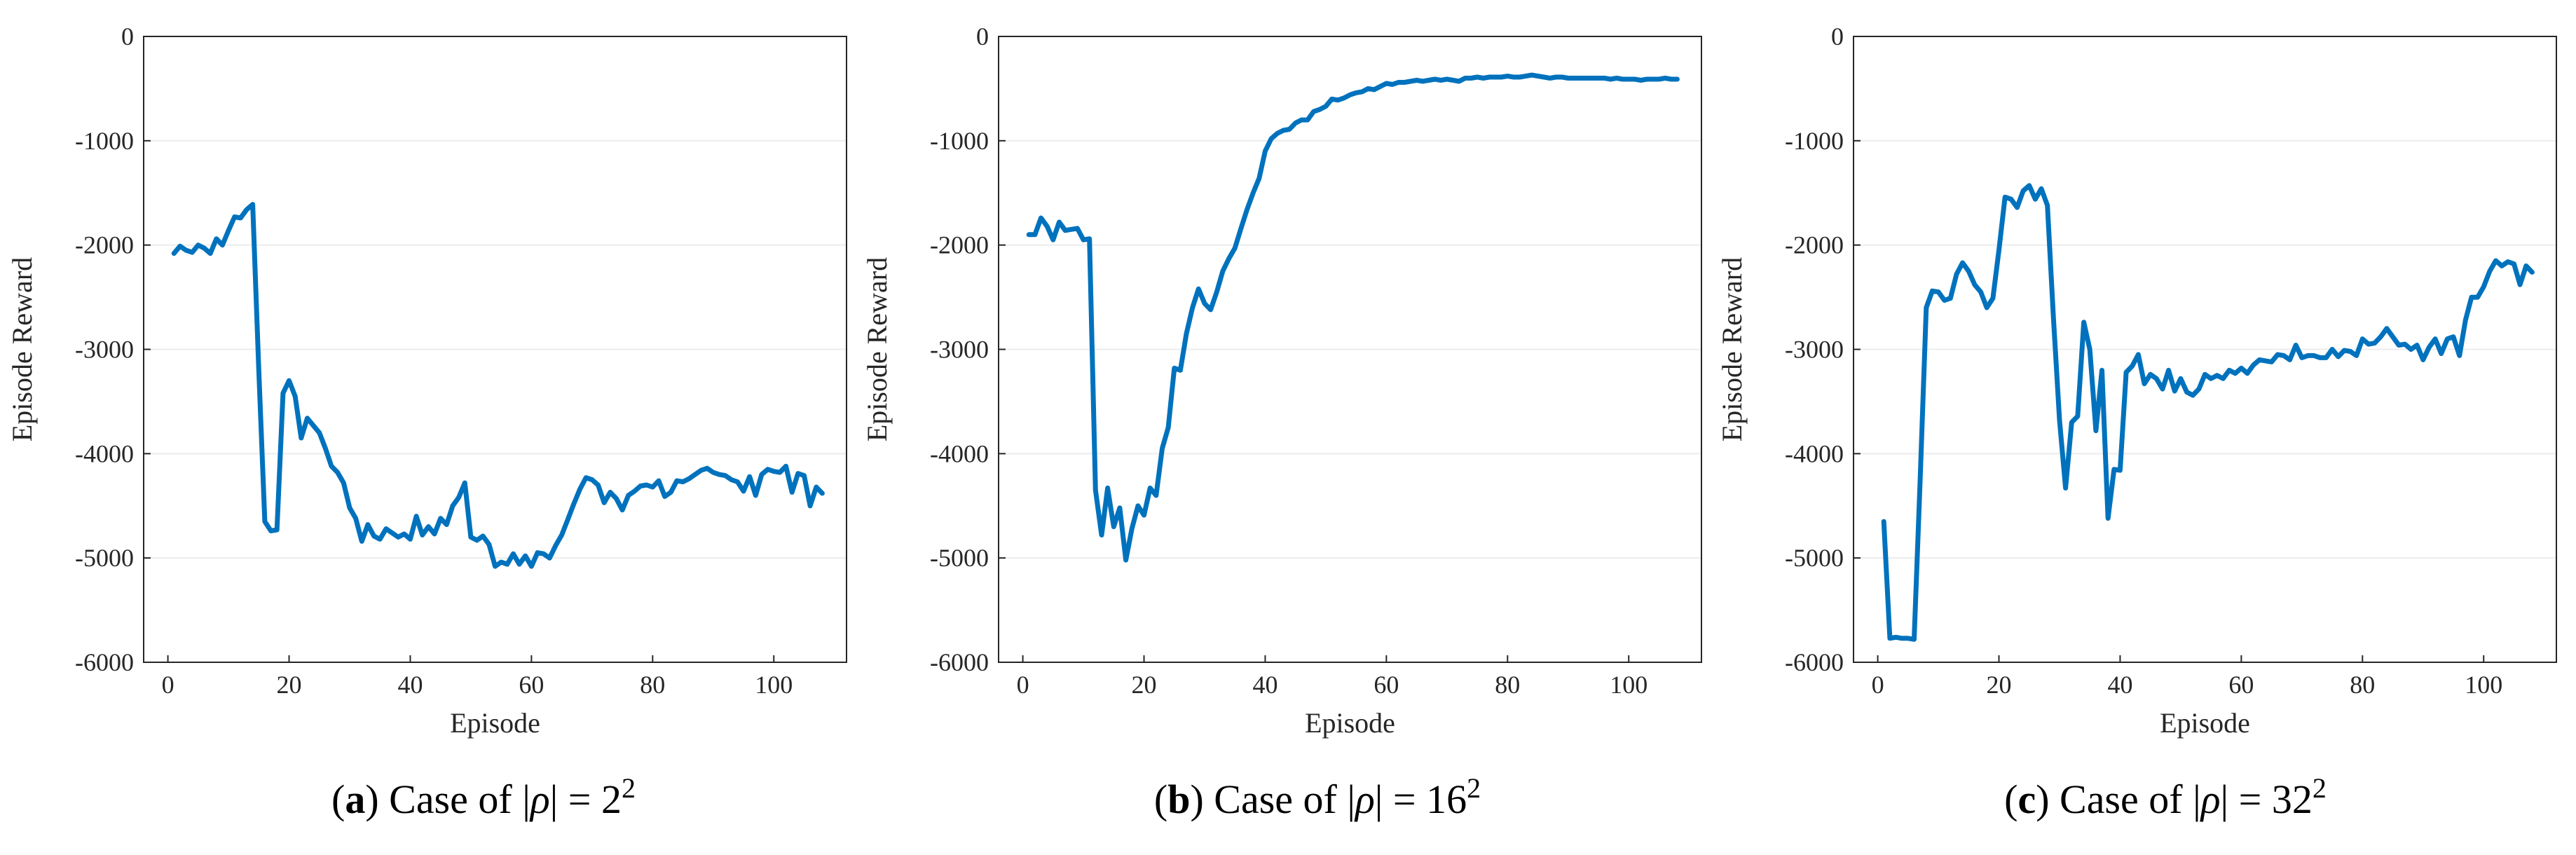 This screenshot has width=2576, height=855. Describe the element at coordinates (484, 797) in the screenshot. I see `figure-caption: (a) Case of |ρ| = 22` at that location.